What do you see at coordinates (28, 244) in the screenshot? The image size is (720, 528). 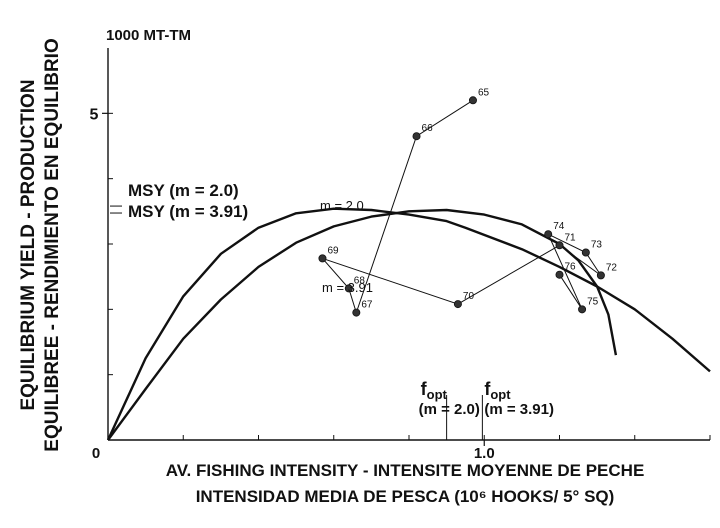 I see `y-axis-label-1: EQUILIBRIUM YIELD - PRODUCTION` at bounding box center [28, 244].